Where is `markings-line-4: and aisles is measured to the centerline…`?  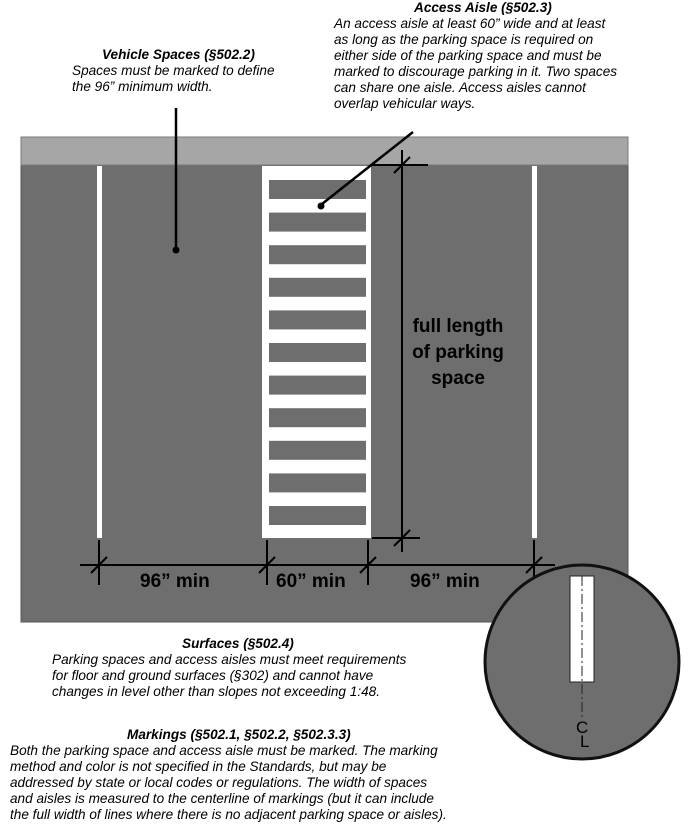 markings-line-4: and aisles is measured to the centerline… is located at coordinates (222, 798).